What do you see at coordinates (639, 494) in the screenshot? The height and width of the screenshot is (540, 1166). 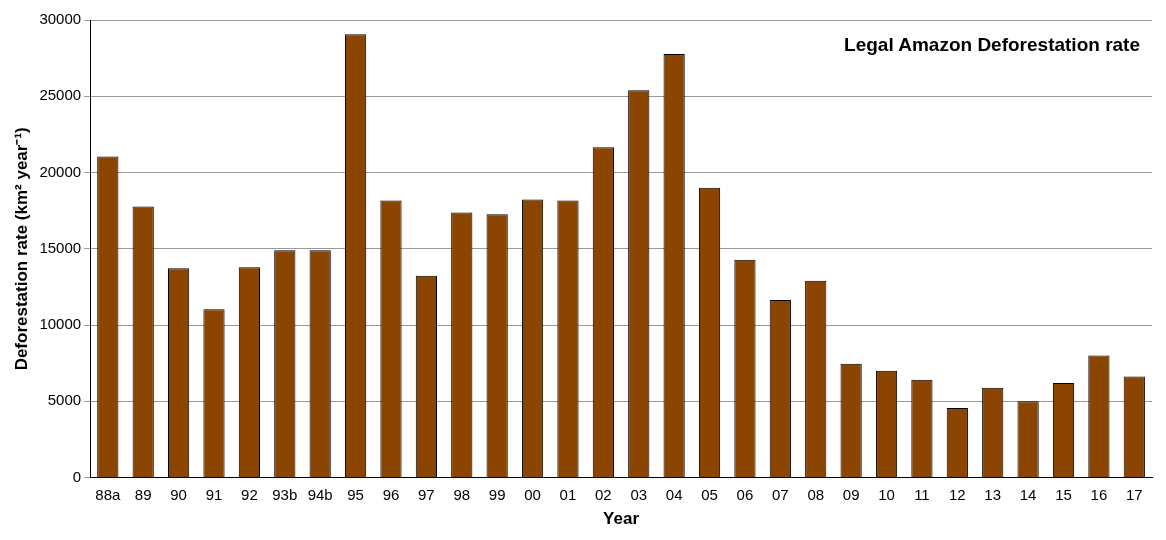 I see `x-tick-label: 03` at bounding box center [639, 494].